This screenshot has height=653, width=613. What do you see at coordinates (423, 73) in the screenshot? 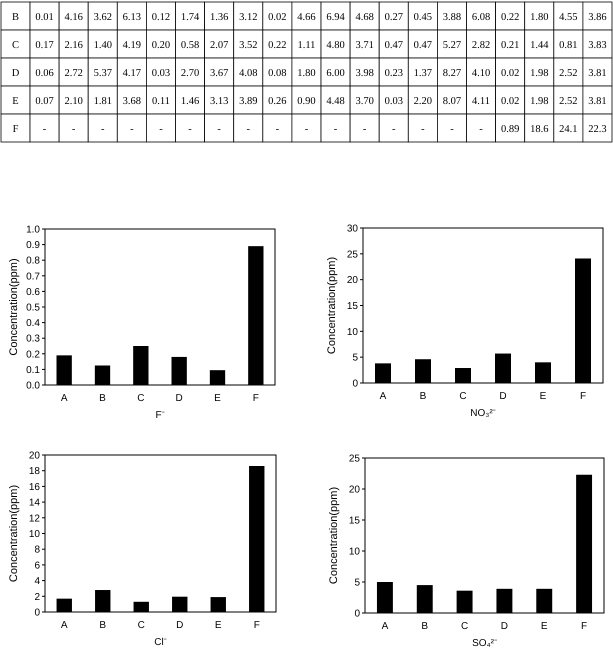
I see `text: 1.37` at bounding box center [423, 73].